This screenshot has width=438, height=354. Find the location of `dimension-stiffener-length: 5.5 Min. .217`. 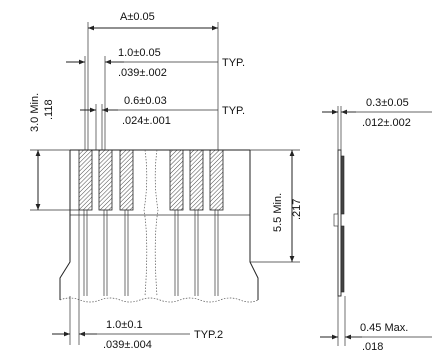

dimension-stiffener-length: 5.5 Min. .217 is located at coordinates (276, 206).